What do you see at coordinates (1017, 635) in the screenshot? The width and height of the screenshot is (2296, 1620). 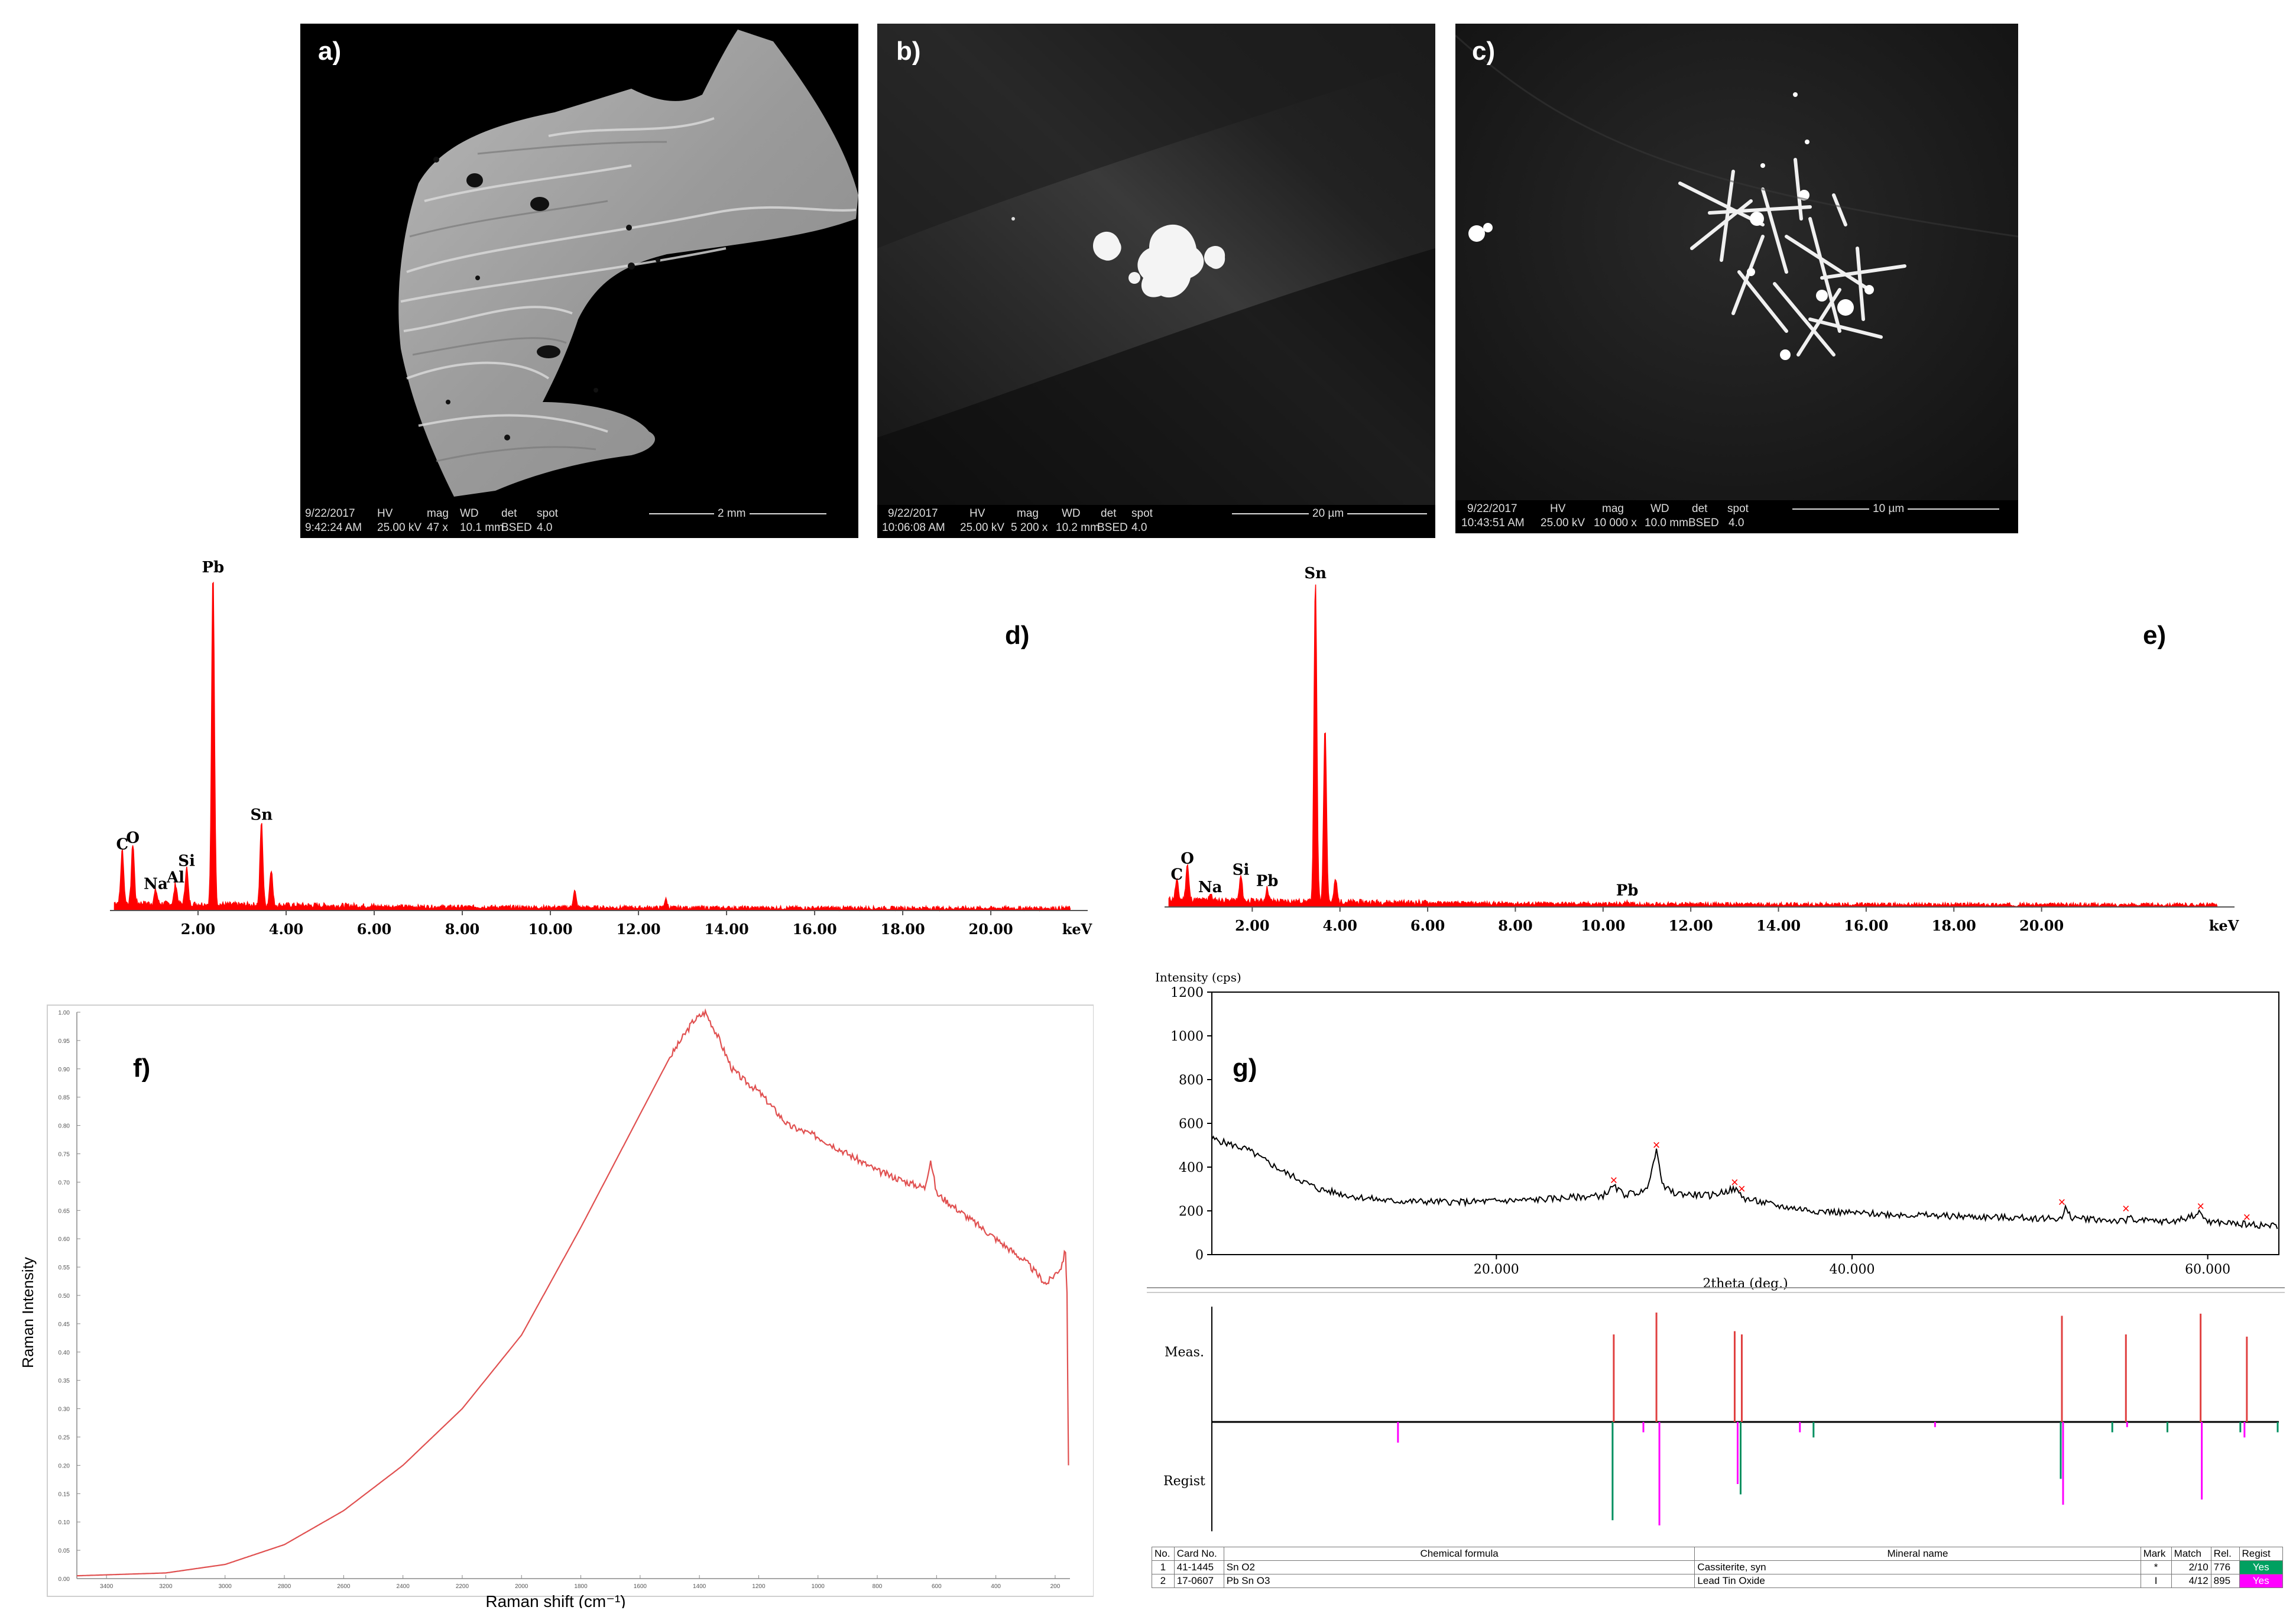 I see `panel-label-d: d)` at bounding box center [1017, 635].